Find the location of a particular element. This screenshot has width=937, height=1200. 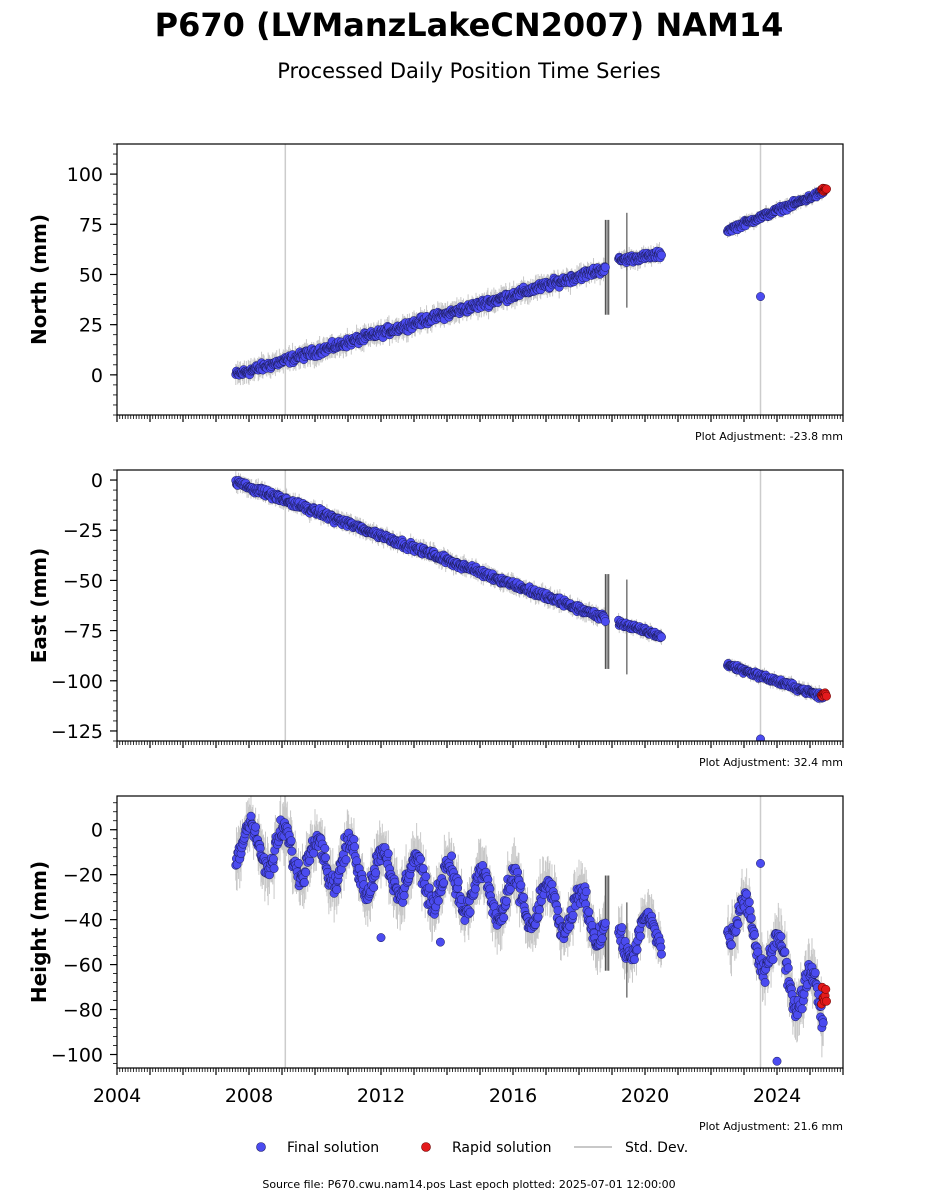

y-tick-label: 100 is located at coordinates (85, 175).